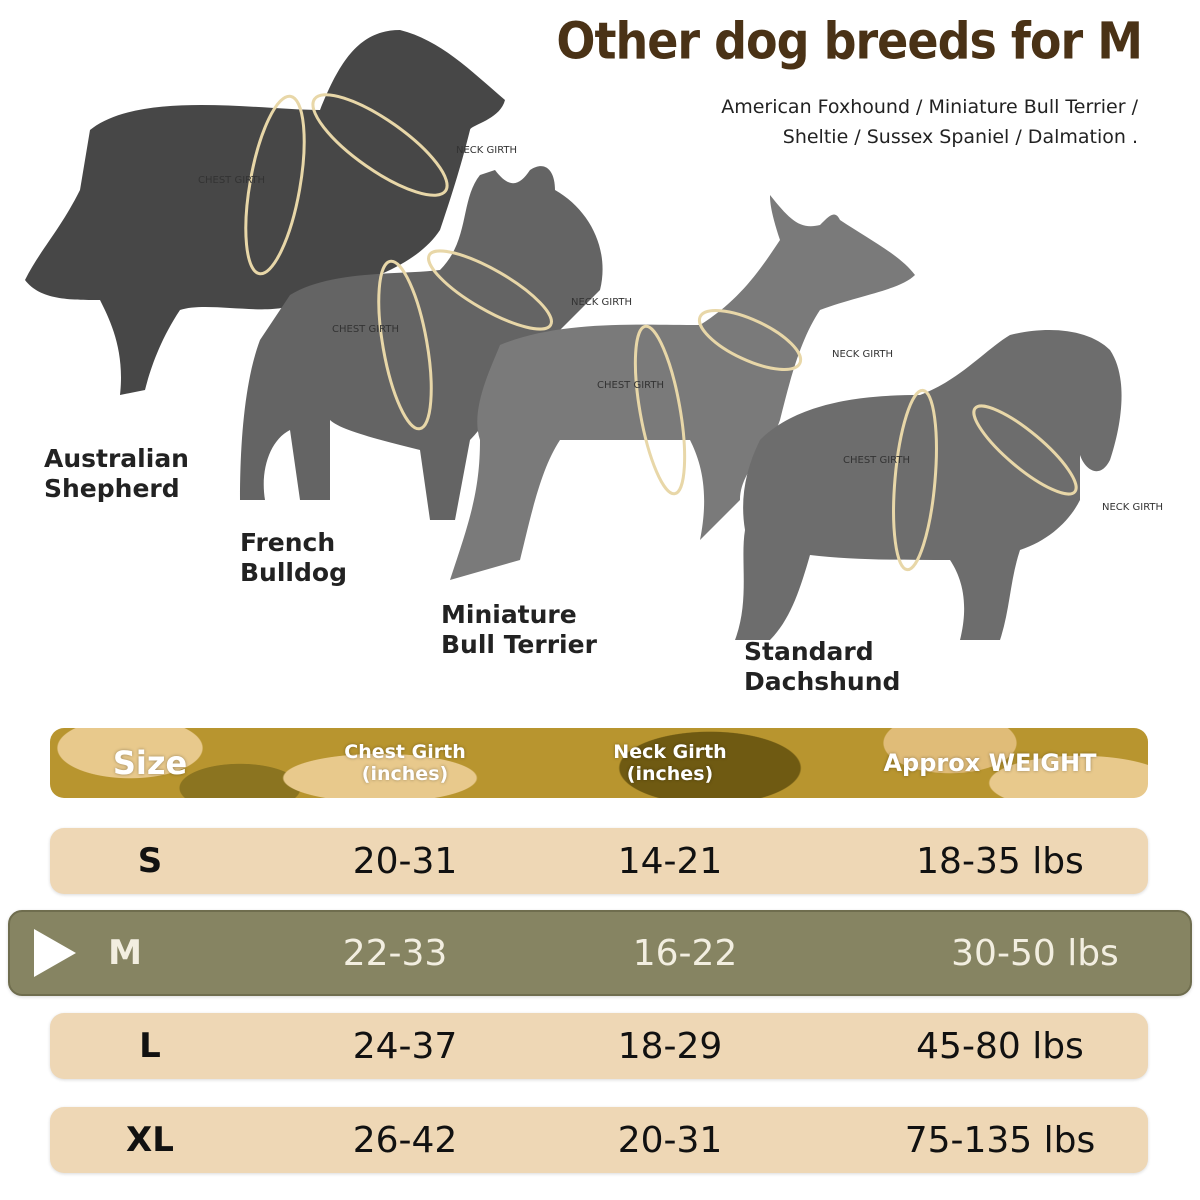 This screenshot has height=1200, width=1200. Describe the element at coordinates (960, 137) in the screenshot. I see `breed-list-line: Sheltie / Sussex Spaniel / Dalmation .` at that location.